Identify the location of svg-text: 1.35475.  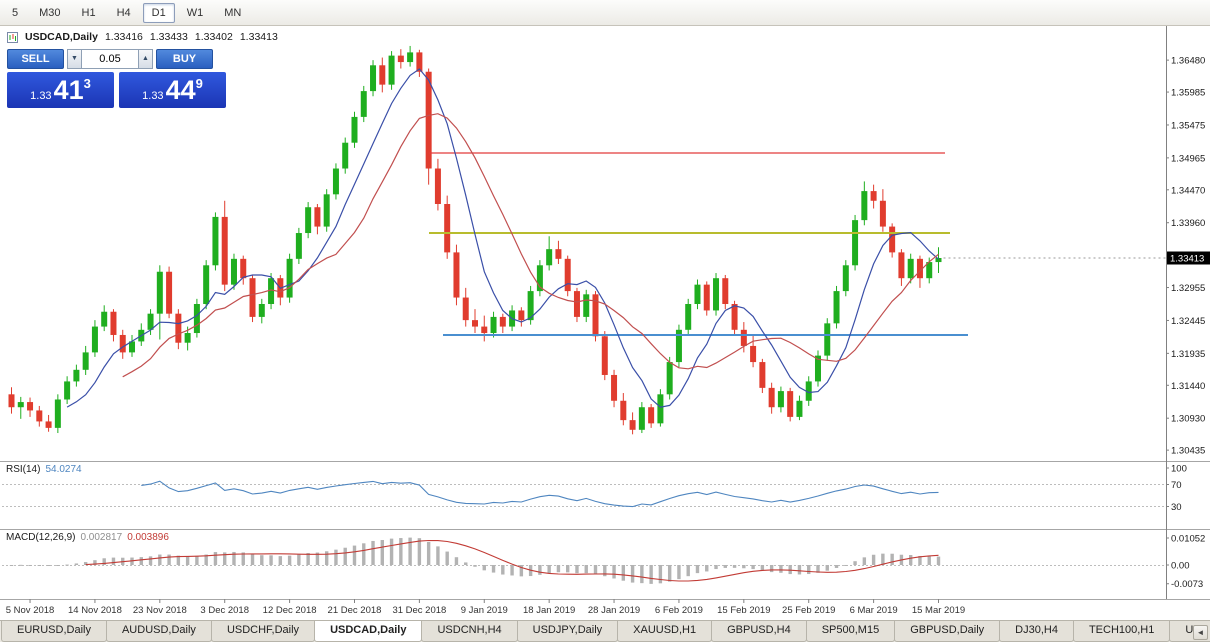
(1188, 125).